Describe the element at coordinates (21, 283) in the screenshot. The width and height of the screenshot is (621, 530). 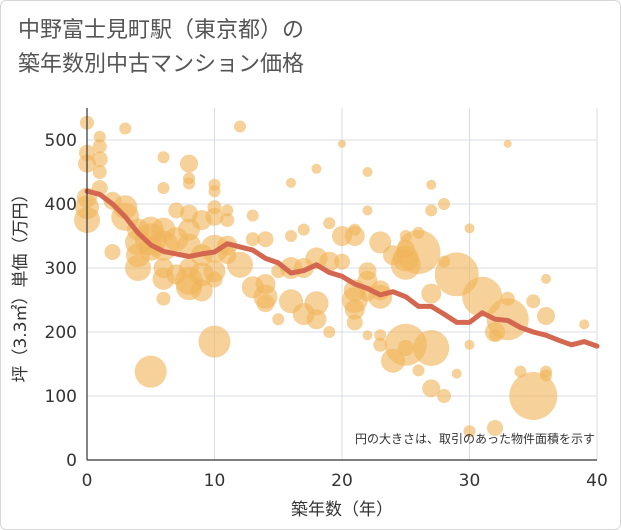
I see `y-axis-label: 坪（3.3㎡）単価（万円）` at that location.